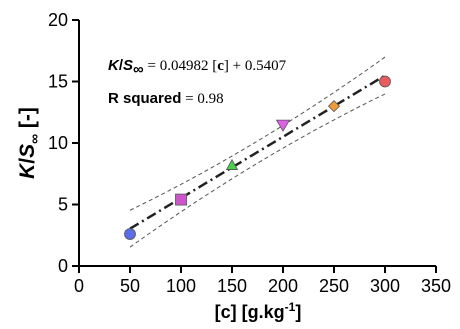  What do you see at coordinates (79, 286) in the screenshot?
I see `x-tick-label: 0` at bounding box center [79, 286].